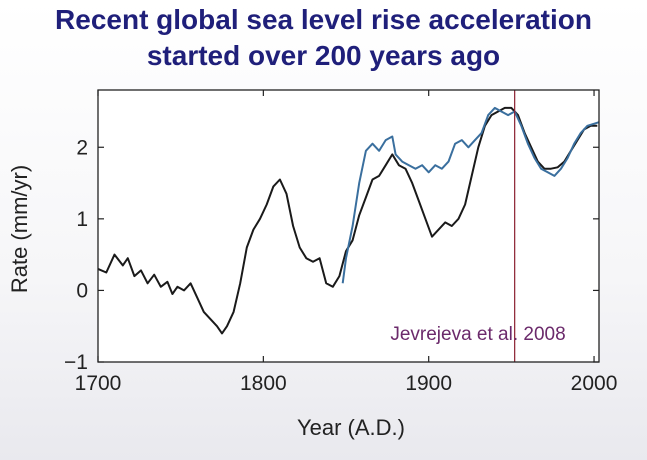 This screenshot has width=647, height=460. Describe the element at coordinates (428, 383) in the screenshot. I see `x-tick-label: 1900` at that location.